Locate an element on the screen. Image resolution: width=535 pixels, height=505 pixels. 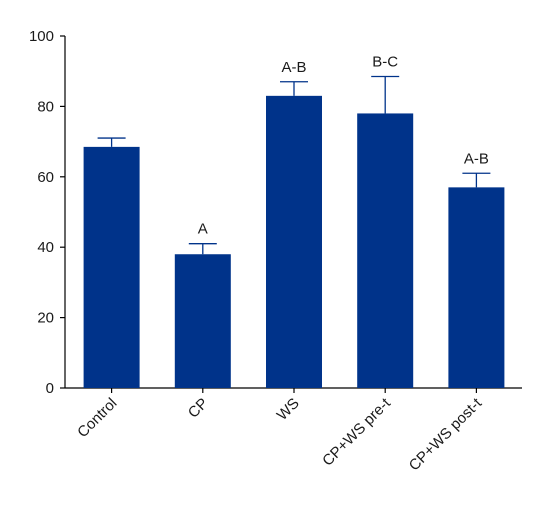
x-tick-label: CP is located at coordinates (198, 408).